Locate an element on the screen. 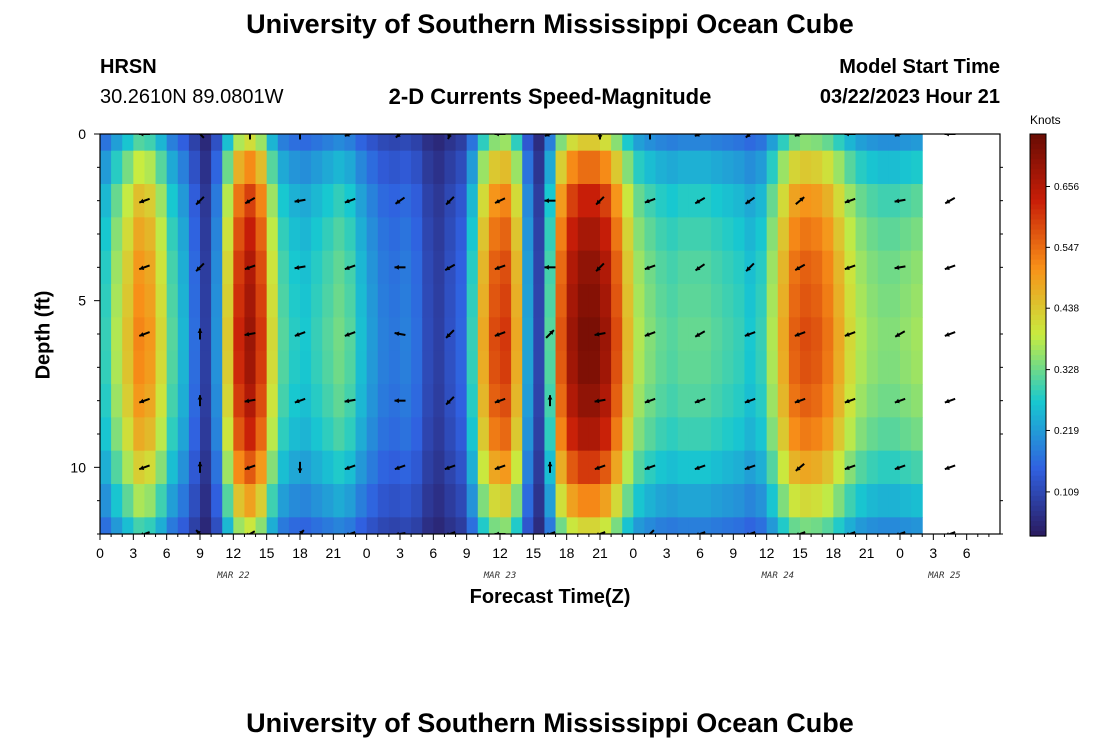 Image resolution: width=1100 pixels, height=750 pixels. colorbar-tick-label: 0.219 is located at coordinates (1066, 431).